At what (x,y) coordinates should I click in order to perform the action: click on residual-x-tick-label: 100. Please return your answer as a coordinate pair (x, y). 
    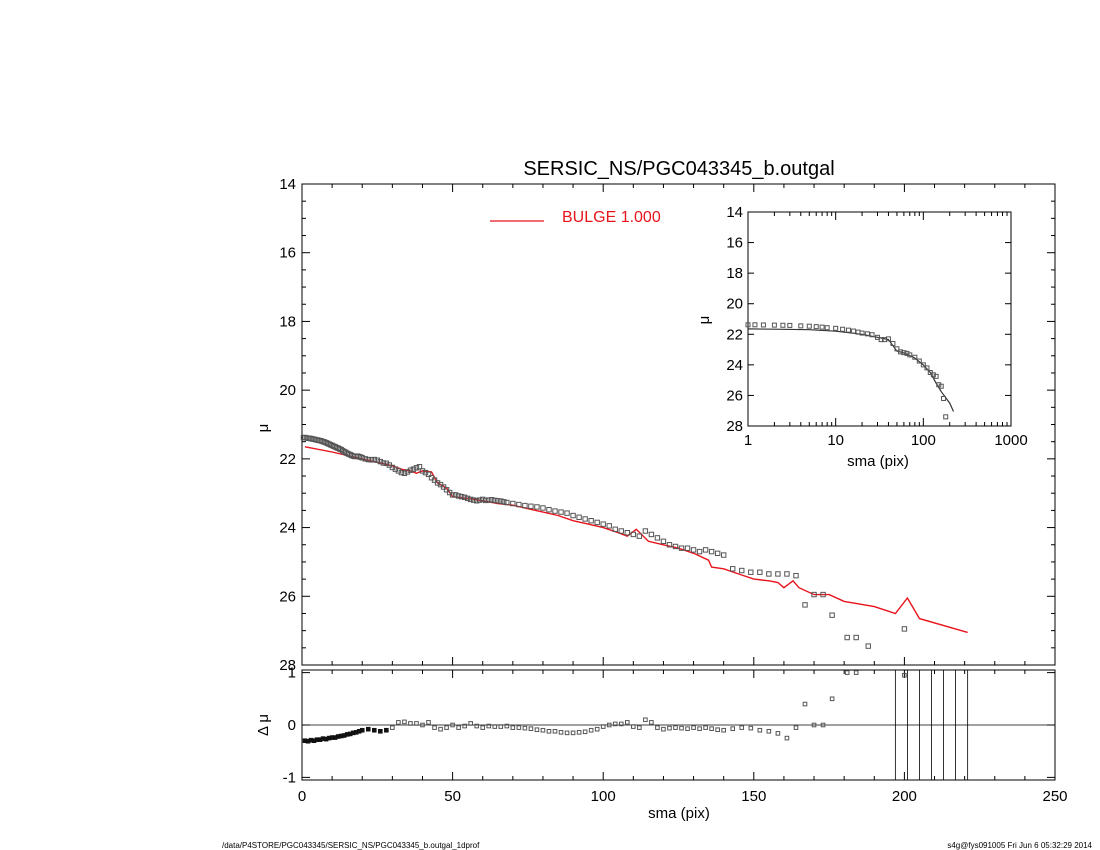
    Looking at the image, I should click on (603, 796).